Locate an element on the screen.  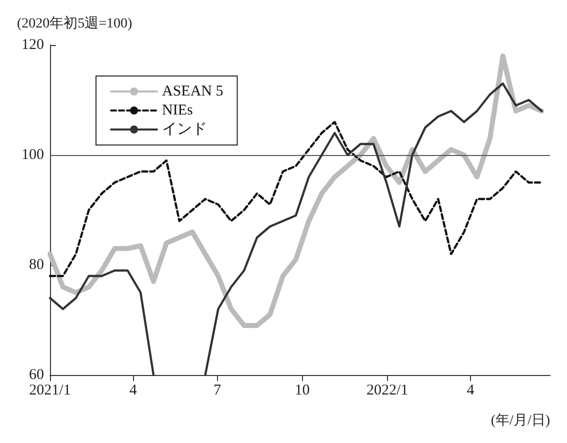
x-tick-label: 10 is located at coordinates (302, 390).